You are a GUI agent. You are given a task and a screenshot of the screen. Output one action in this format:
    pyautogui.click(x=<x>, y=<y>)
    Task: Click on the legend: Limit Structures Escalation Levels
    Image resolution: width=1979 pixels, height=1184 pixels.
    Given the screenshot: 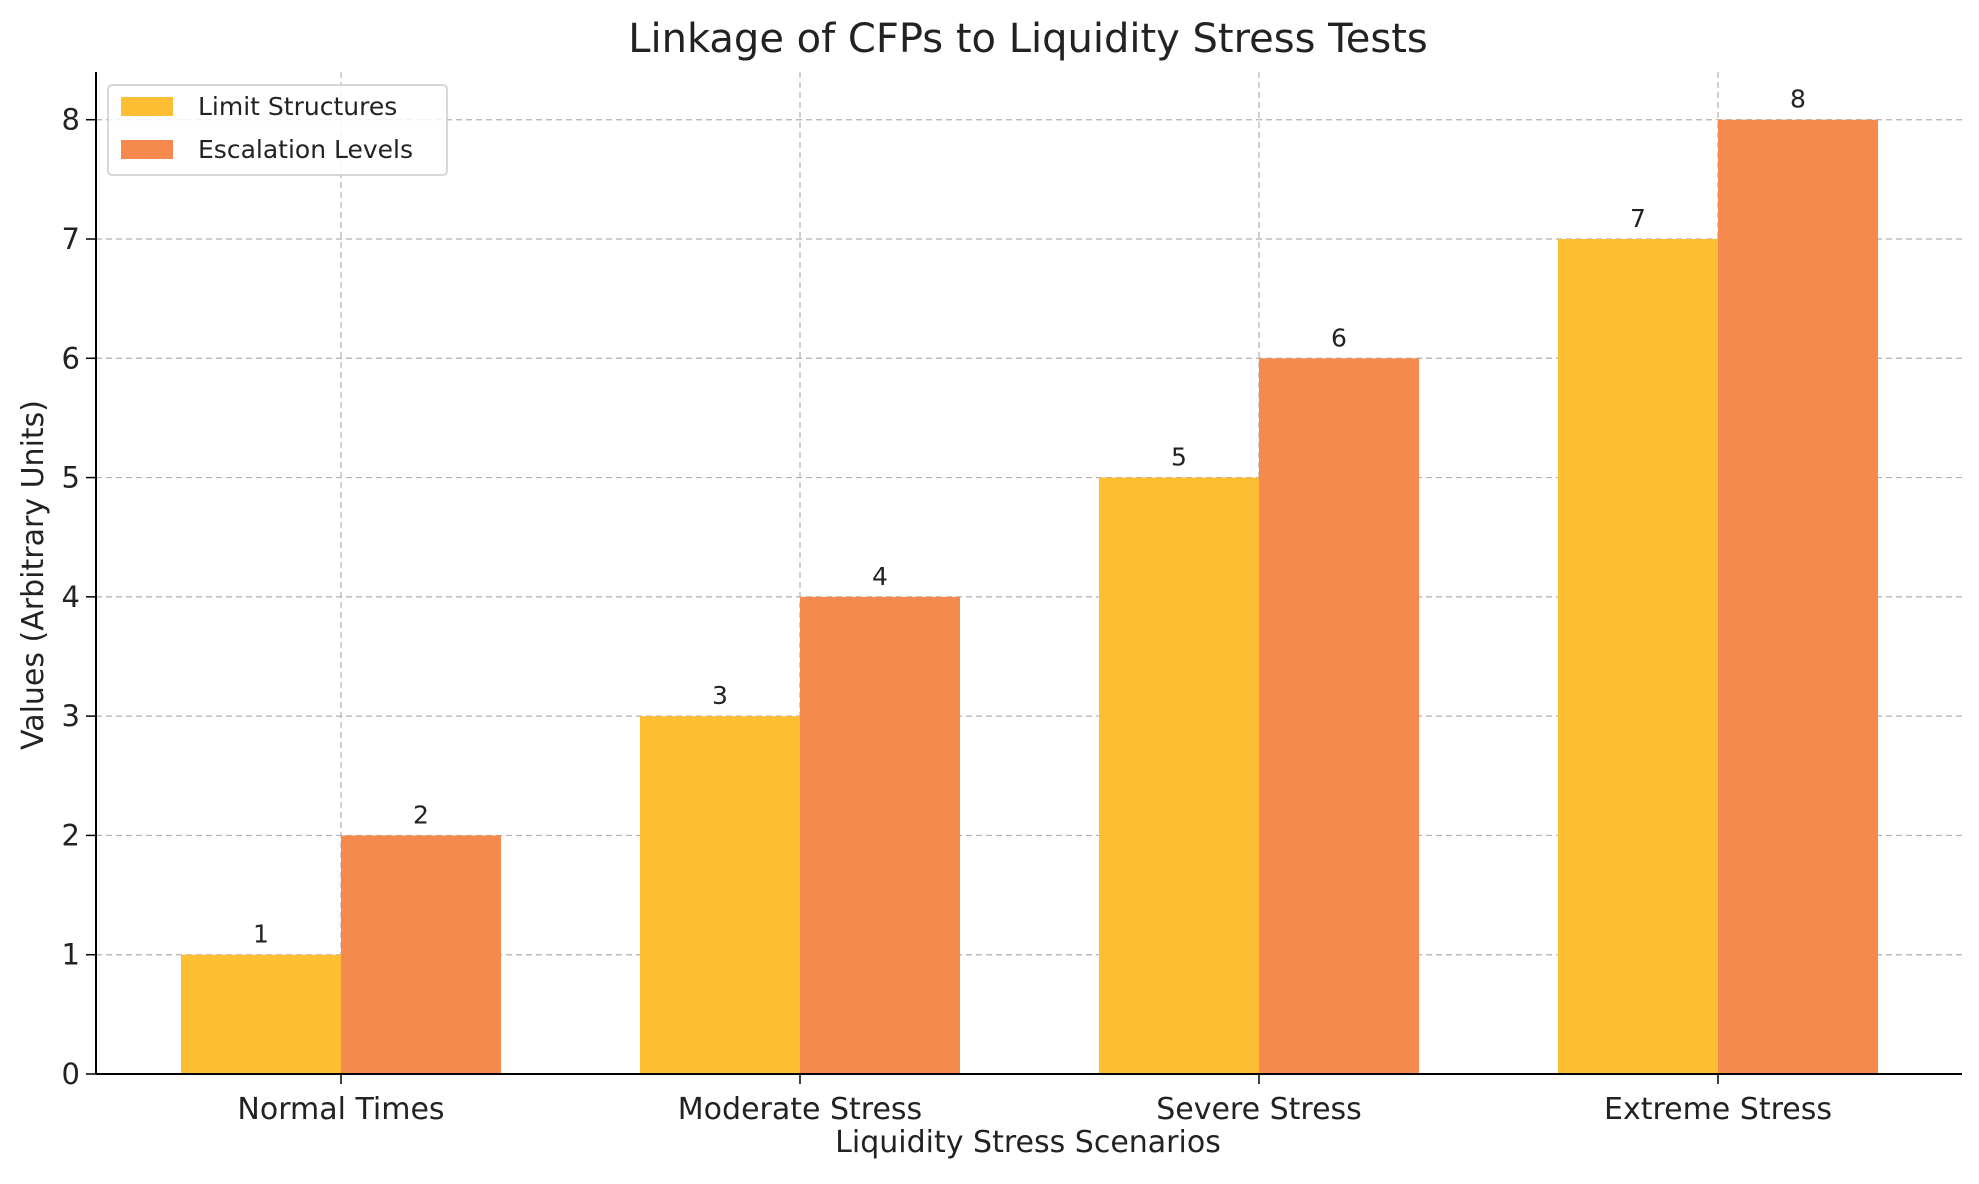 What is the action you would take?
    pyautogui.click(x=277, y=130)
    